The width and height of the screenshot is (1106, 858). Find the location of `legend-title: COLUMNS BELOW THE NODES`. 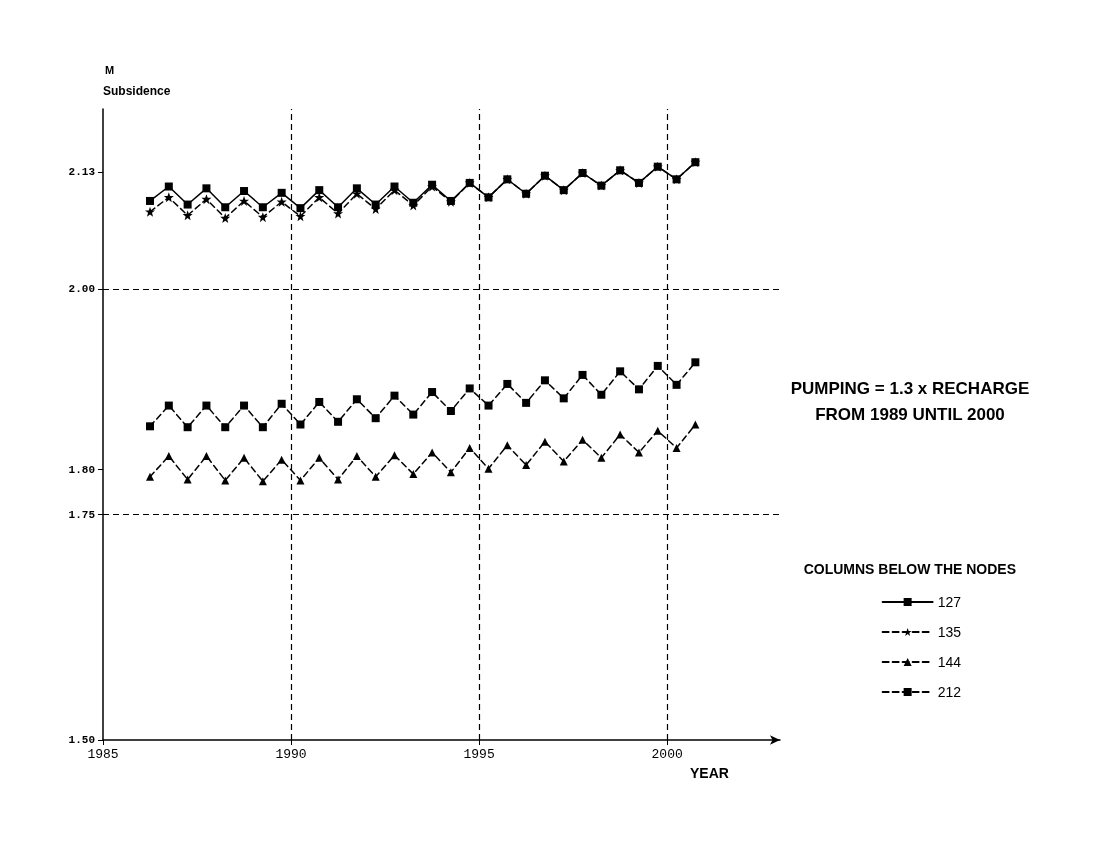

legend-title: COLUMNS BELOW THE NODES is located at coordinates (910, 569).